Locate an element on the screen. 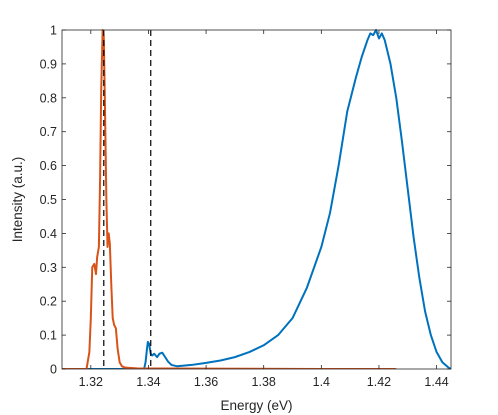 The image size is (498, 415). x-tick-label: 1.4 is located at coordinates (321, 382).